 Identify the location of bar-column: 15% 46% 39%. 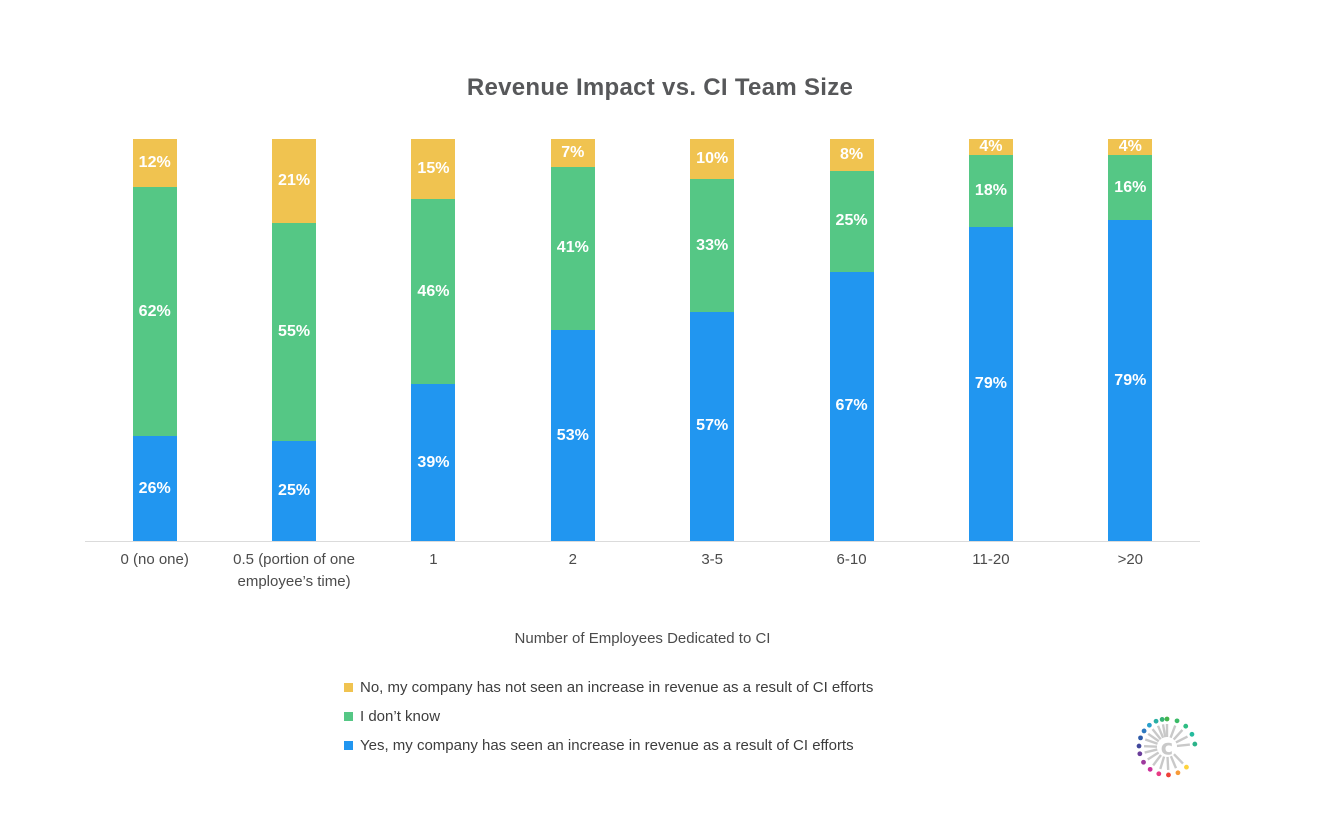
(433, 340).